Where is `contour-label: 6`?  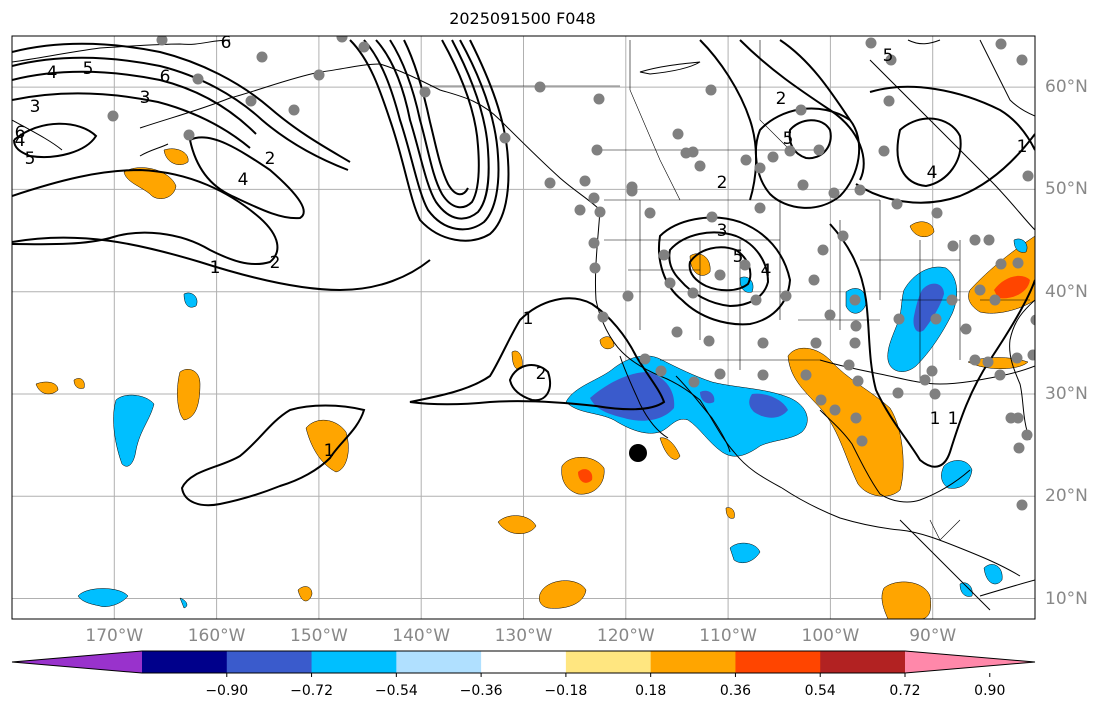
contour-label: 6 is located at coordinates (165, 77).